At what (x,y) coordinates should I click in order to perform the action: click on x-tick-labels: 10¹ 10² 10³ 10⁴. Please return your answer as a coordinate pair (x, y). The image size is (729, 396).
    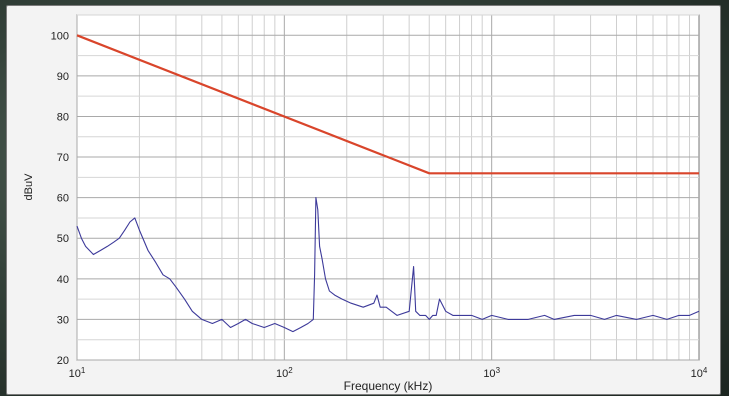
    Looking at the image, I should click on (388, 373).